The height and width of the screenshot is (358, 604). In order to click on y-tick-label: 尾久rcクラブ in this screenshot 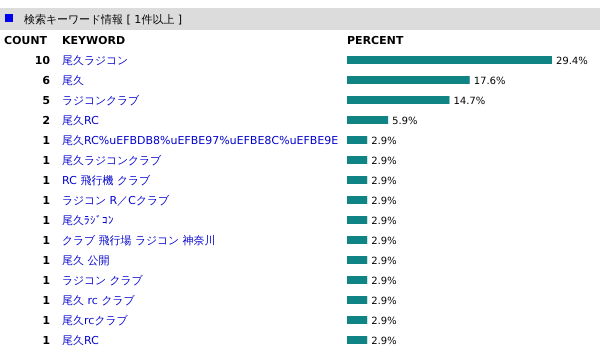, I will do `click(95, 320)`.